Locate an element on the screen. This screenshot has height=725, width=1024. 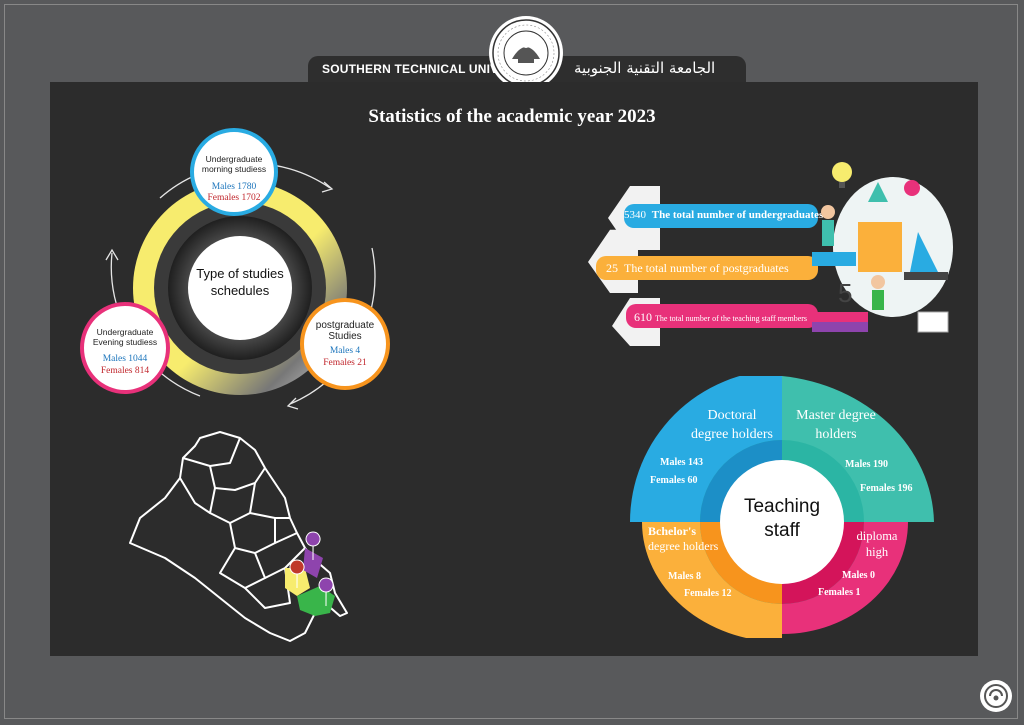
bachelor-females: Females 12 is located at coordinates (708, 593).